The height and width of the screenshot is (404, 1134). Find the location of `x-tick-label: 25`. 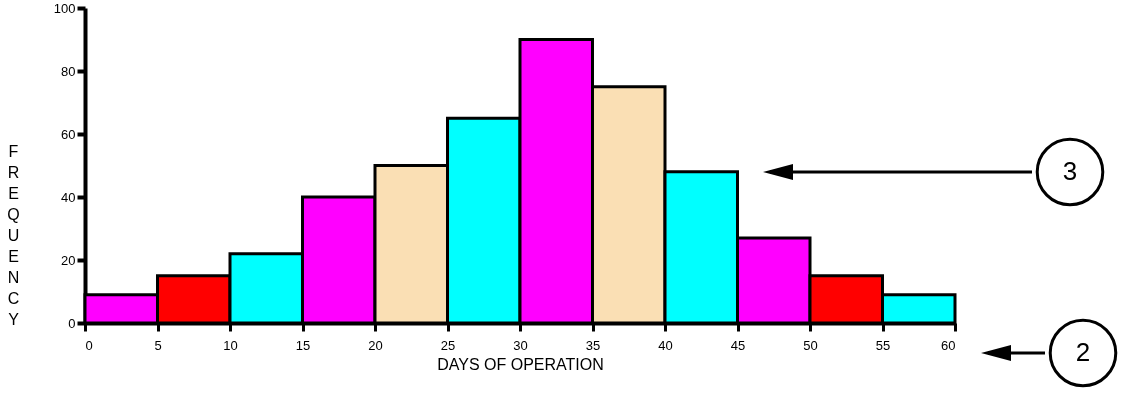

x-tick-label: 25 is located at coordinates (448, 345).